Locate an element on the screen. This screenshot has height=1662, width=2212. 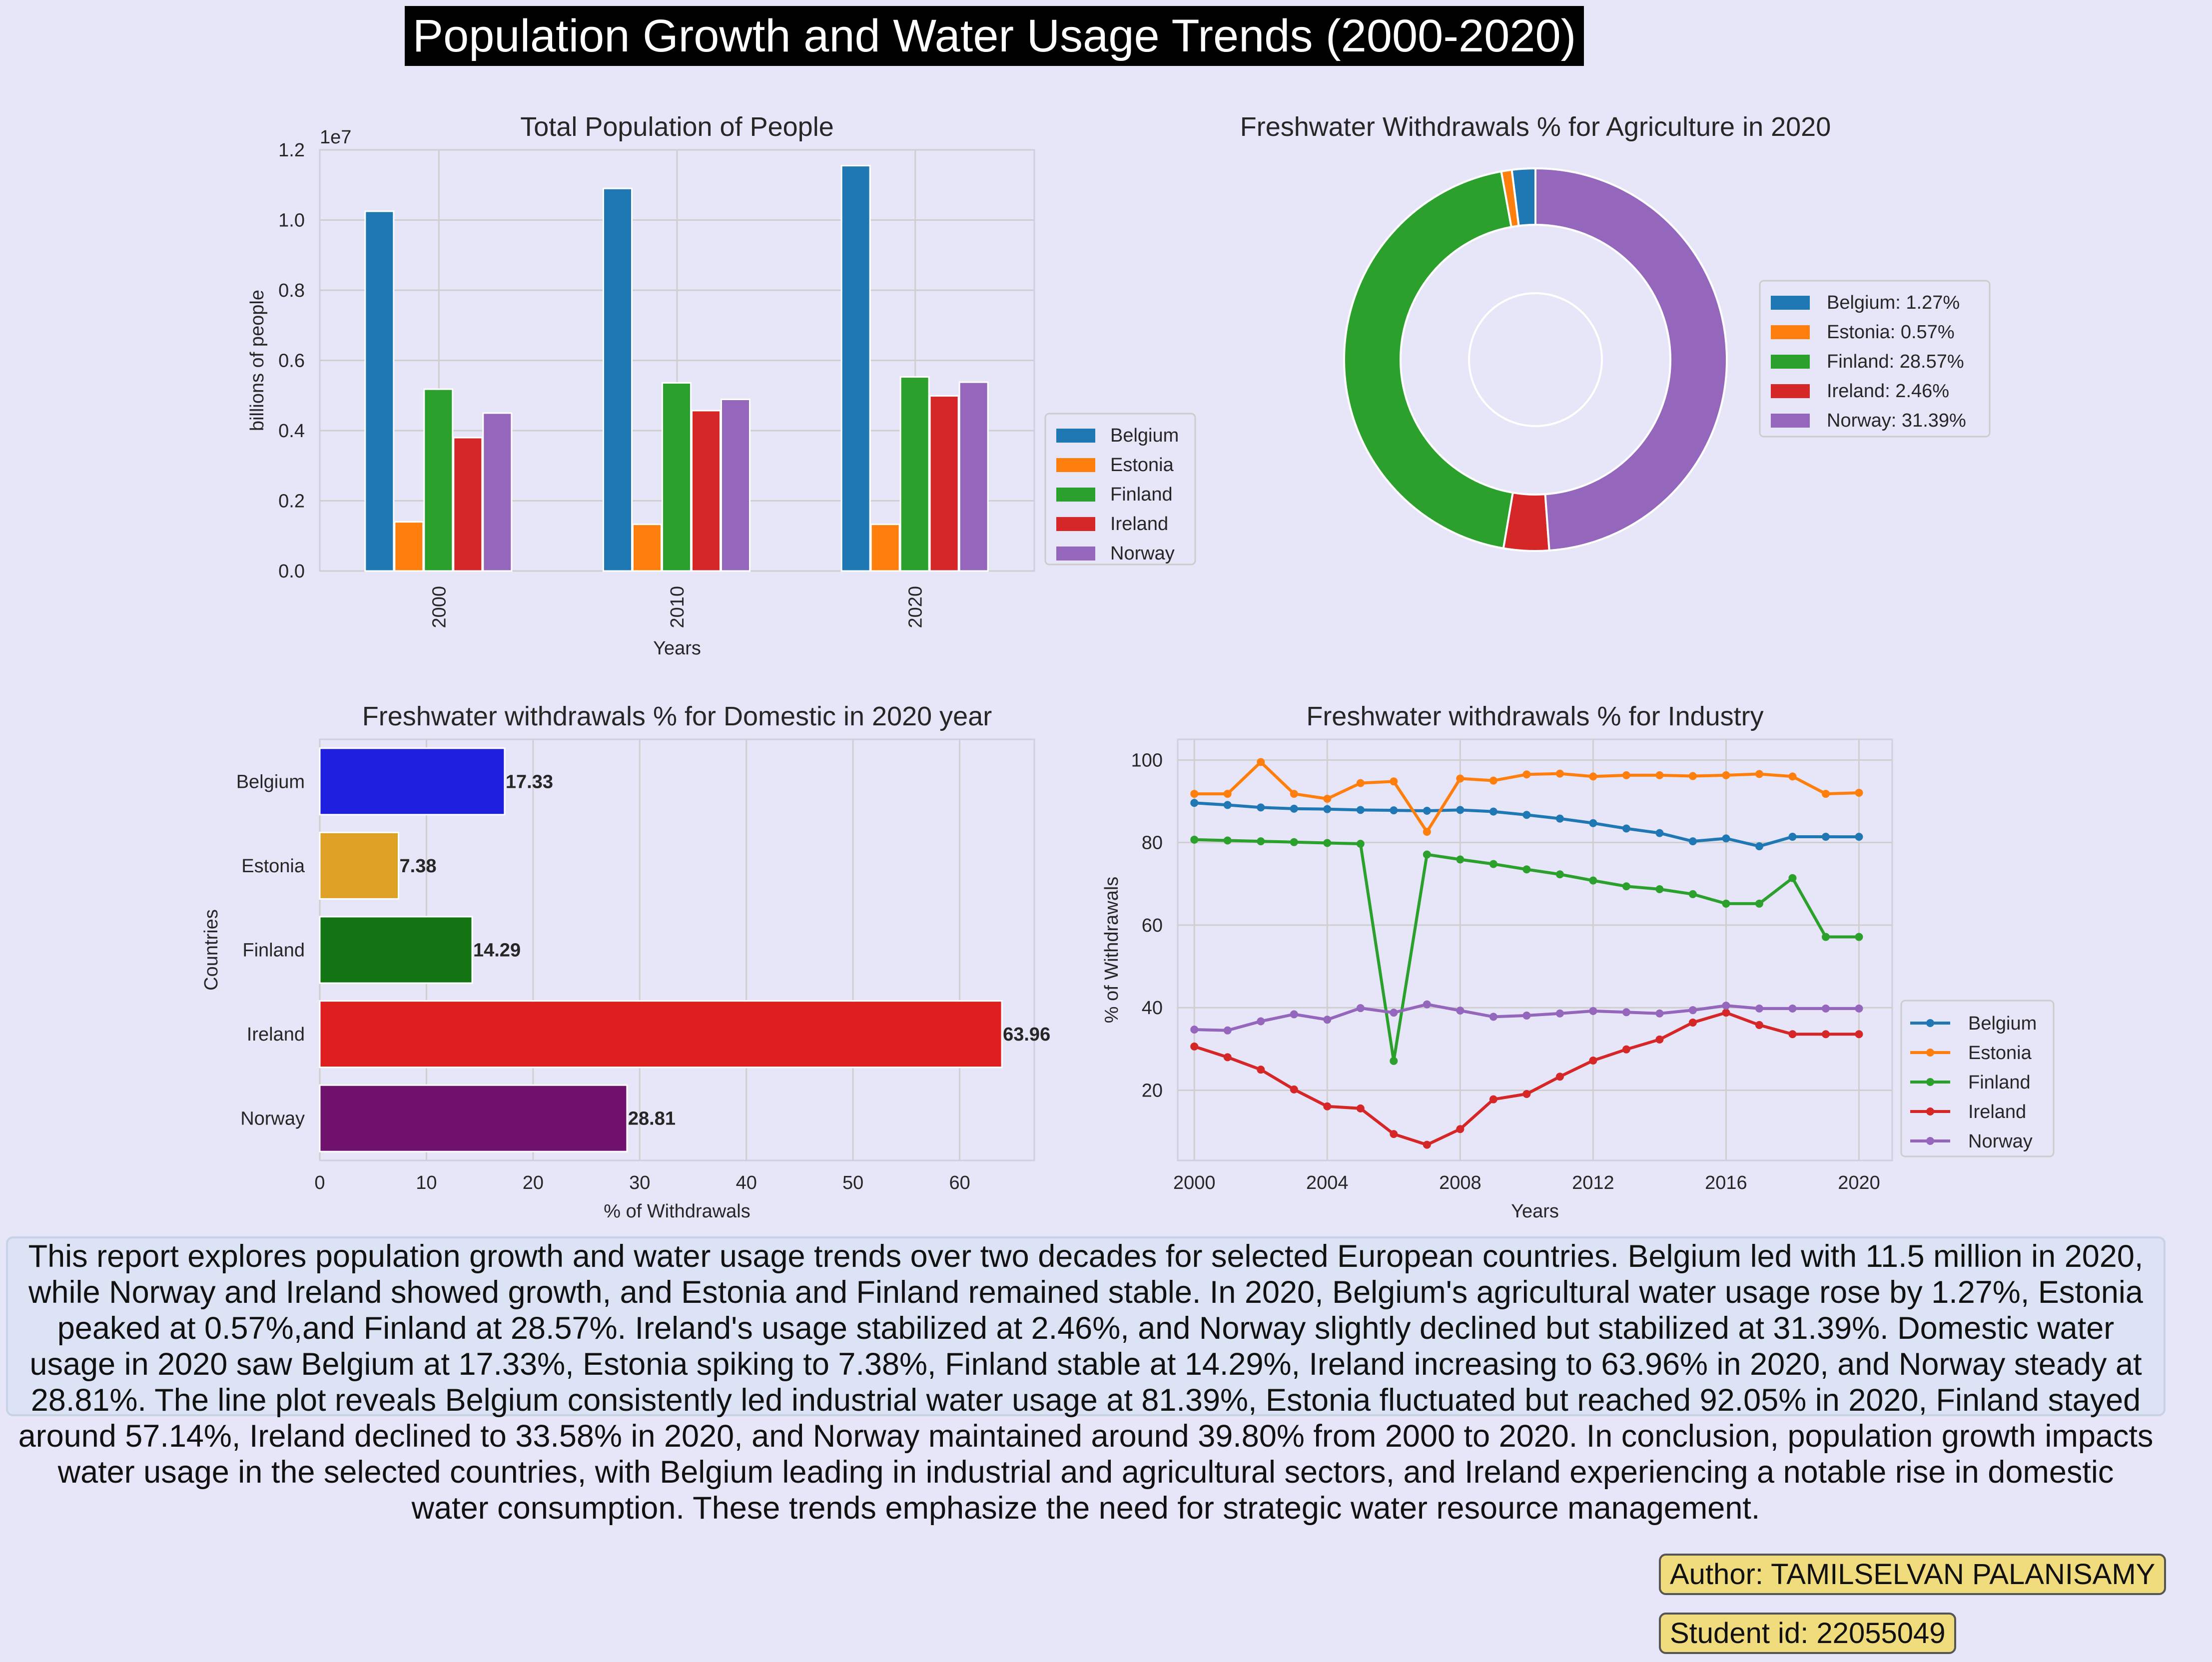
industry-legend-label: Belgium is located at coordinates (2003, 1024).